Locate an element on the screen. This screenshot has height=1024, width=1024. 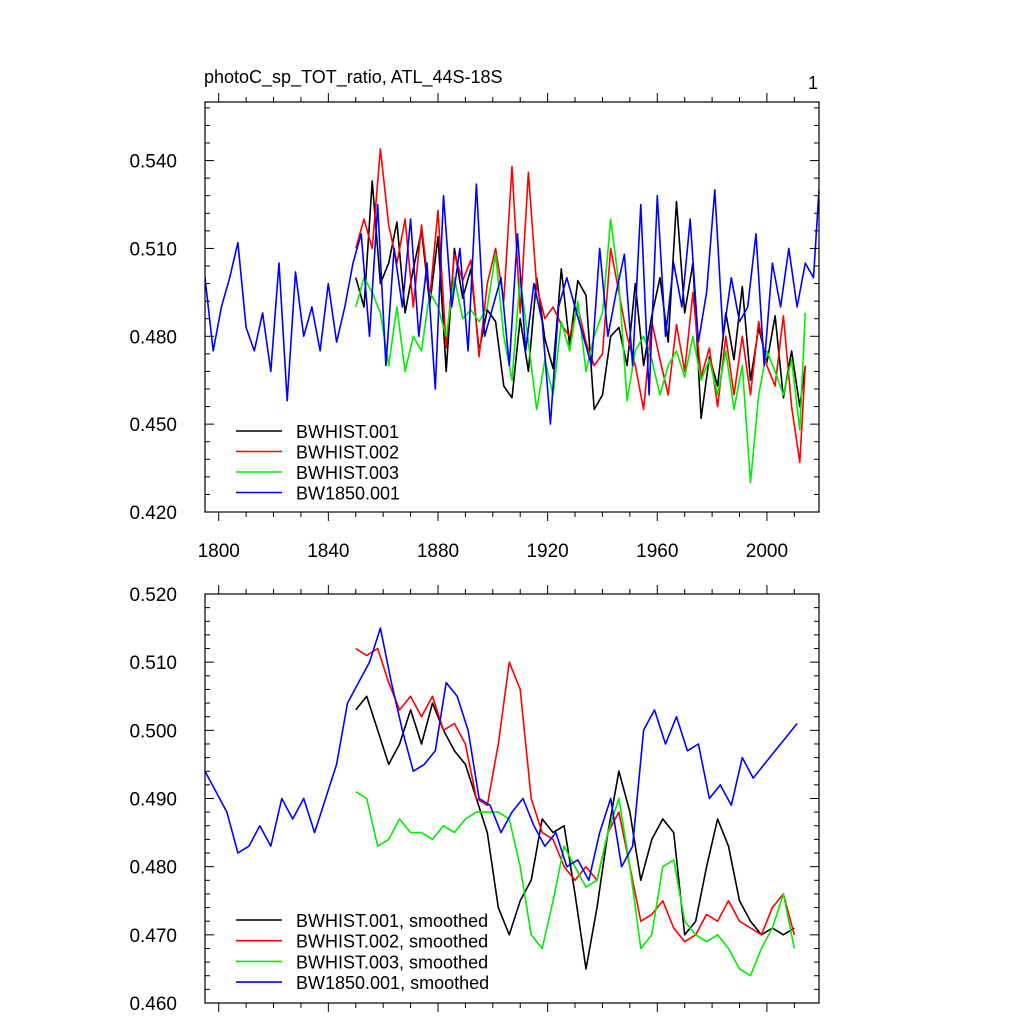
top-y-tick-label: 0.480 is located at coordinates (153, 337).